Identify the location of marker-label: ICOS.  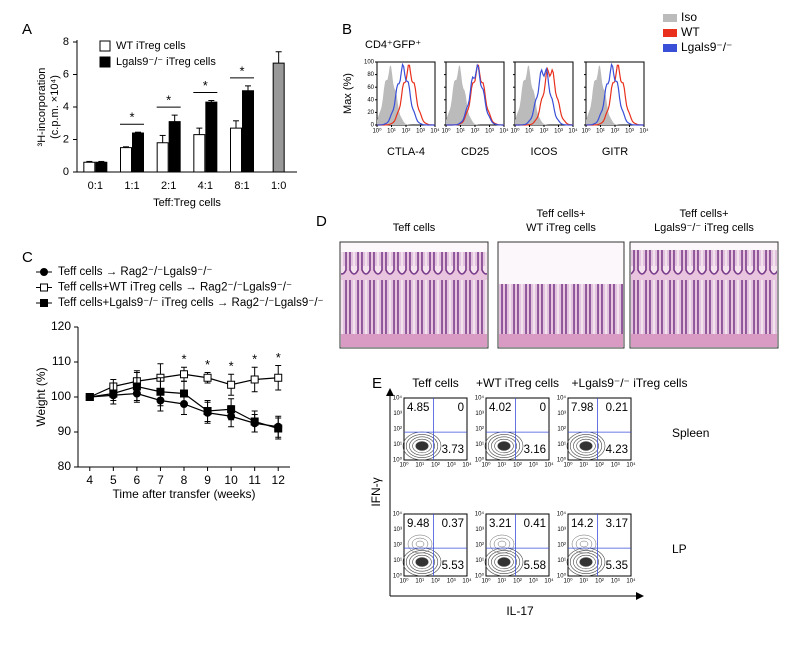
(544, 152).